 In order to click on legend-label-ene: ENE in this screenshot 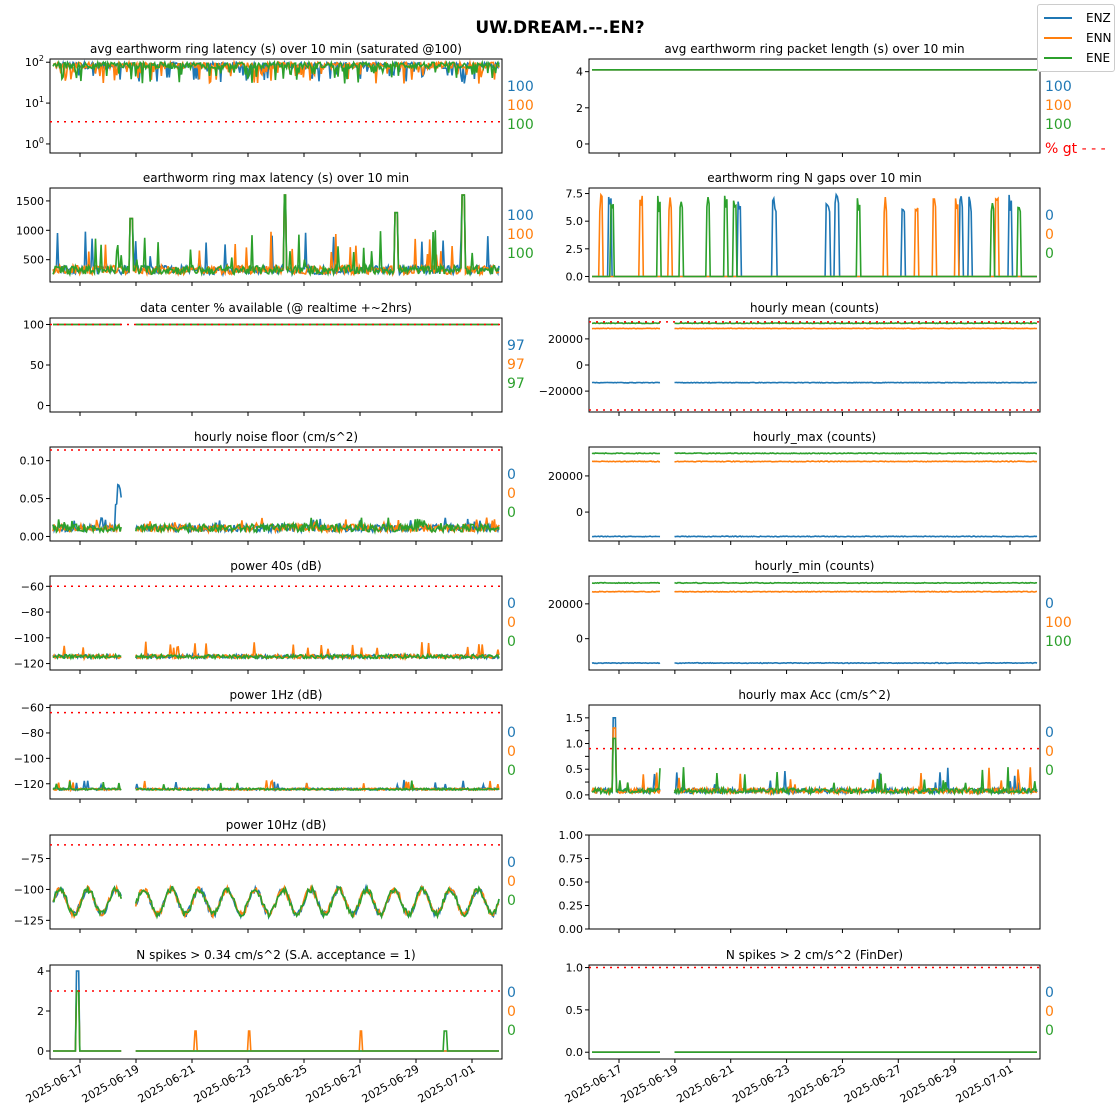, I will do `click(1098, 58)`.